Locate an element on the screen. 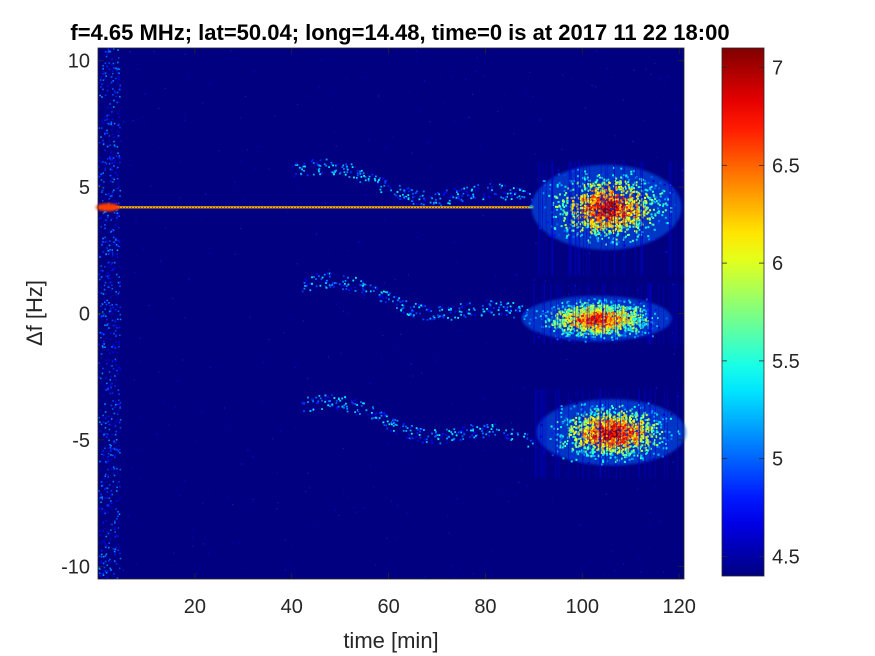  y-tick-label: 0 is located at coordinates (84, 315).